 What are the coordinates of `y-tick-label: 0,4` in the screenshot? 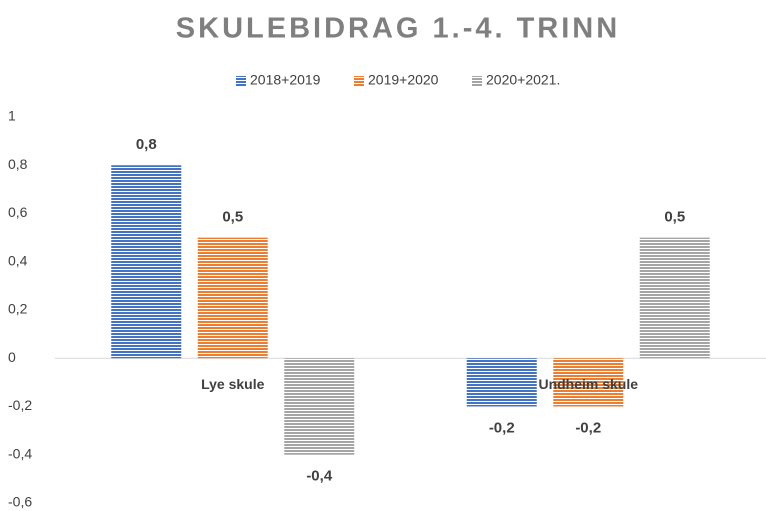 It's located at (18, 260).